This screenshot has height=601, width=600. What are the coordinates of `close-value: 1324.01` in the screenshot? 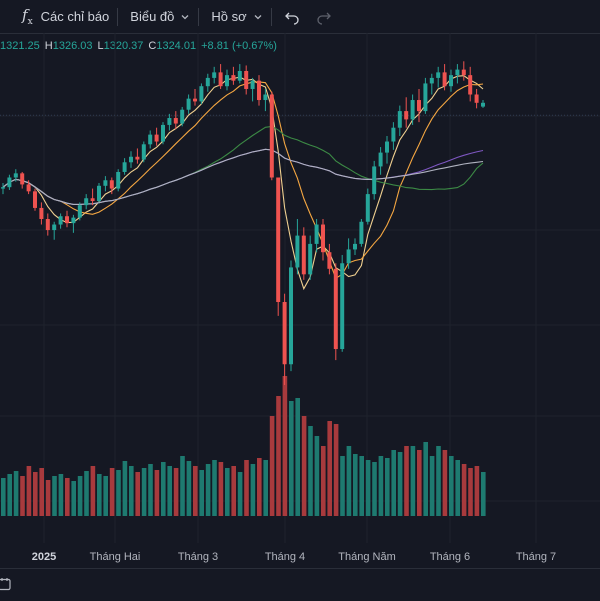 It's located at (176, 46).